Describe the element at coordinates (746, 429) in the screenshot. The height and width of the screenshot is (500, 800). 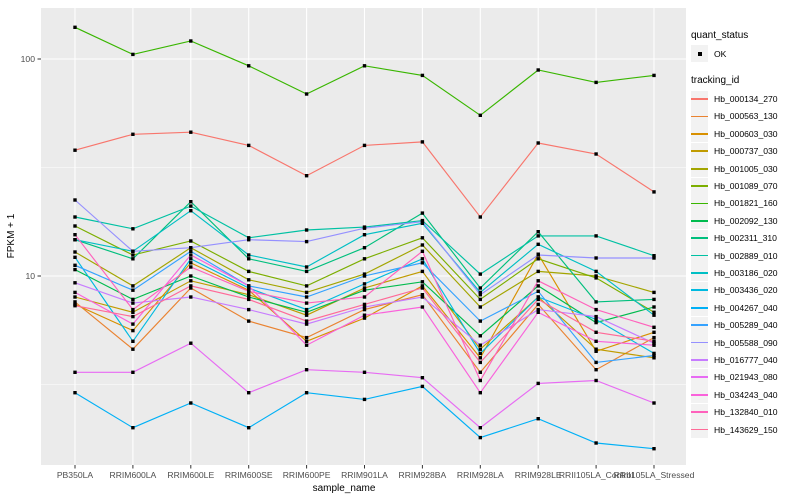
I see `legend-item-label: Hb_143629_150` at that location.